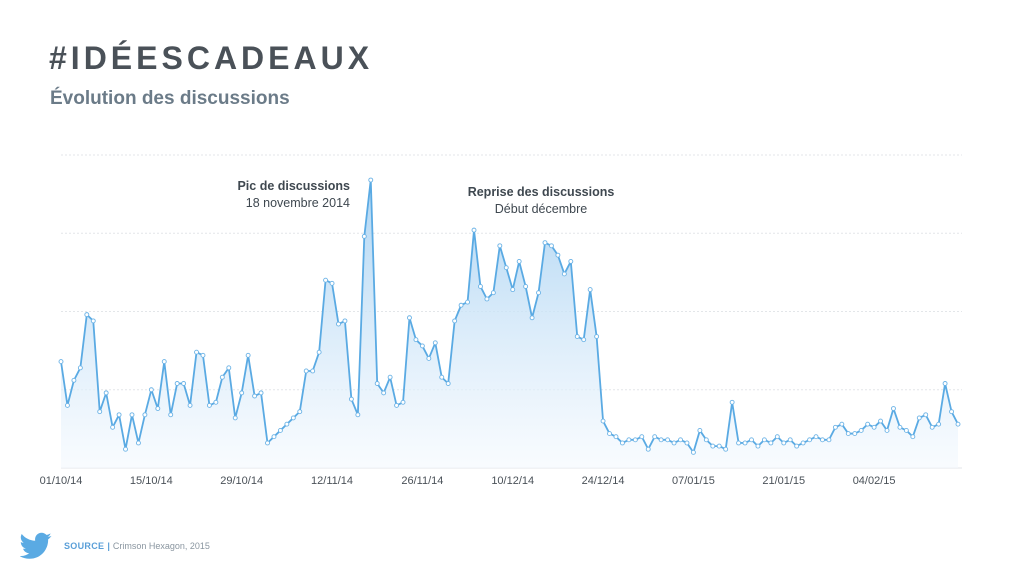 The image size is (1023, 576). What do you see at coordinates (512, 481) in the screenshot?
I see `x-tick-label: 10/12/14` at bounding box center [512, 481].